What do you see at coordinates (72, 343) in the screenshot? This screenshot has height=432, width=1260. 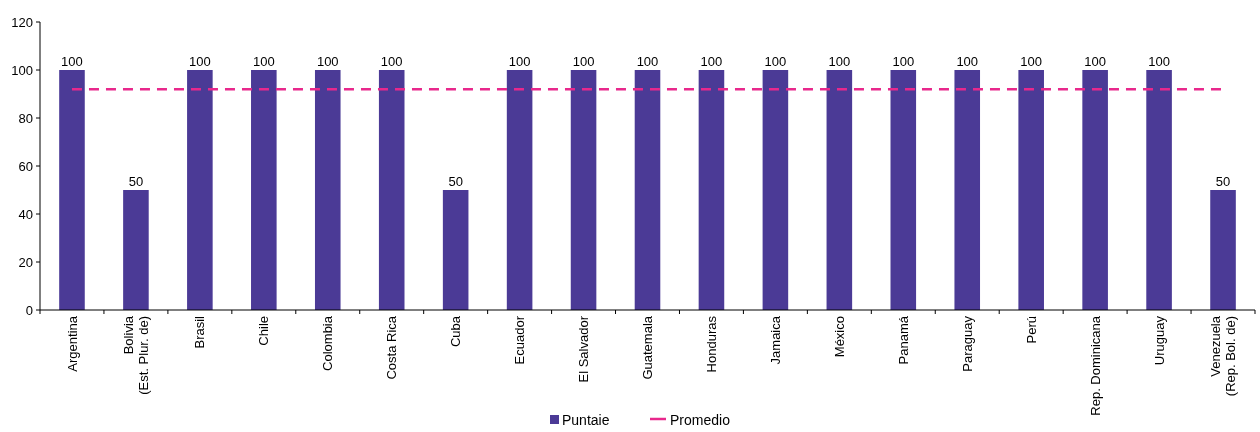 I see `x-tick-label: Argentina` at bounding box center [72, 343].